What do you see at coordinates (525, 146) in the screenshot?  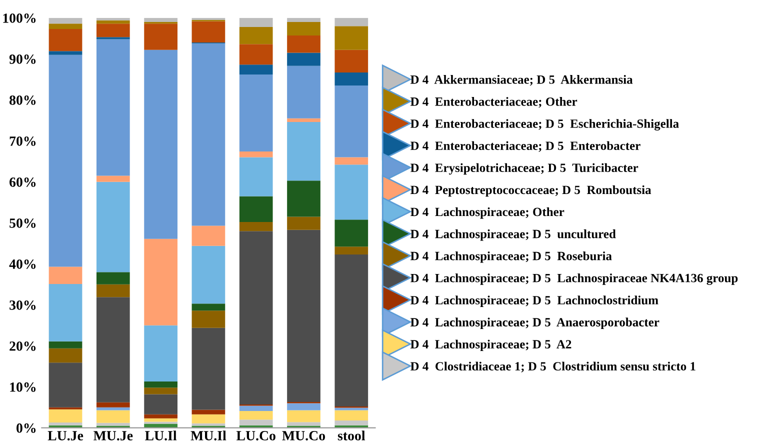 I see `legend-label: D 4 Enterobacteriaceae; D 5 Enterobacter` at bounding box center [525, 146].